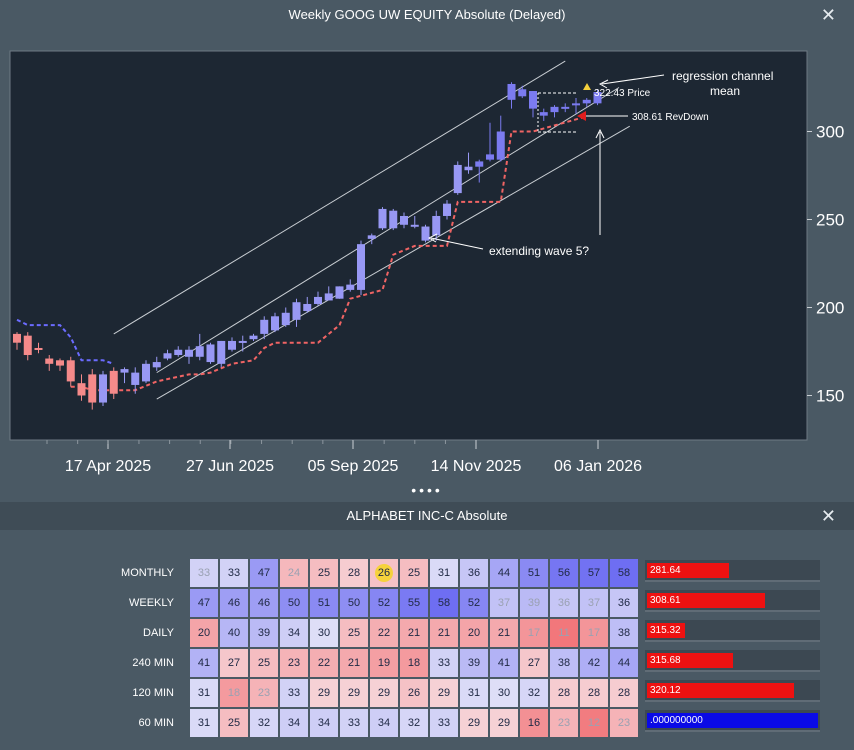 Image resolution: width=854 pixels, height=750 pixels. Describe the element at coordinates (828, 15) in the screenshot. I see `chart-close-icon: ✕` at that location.